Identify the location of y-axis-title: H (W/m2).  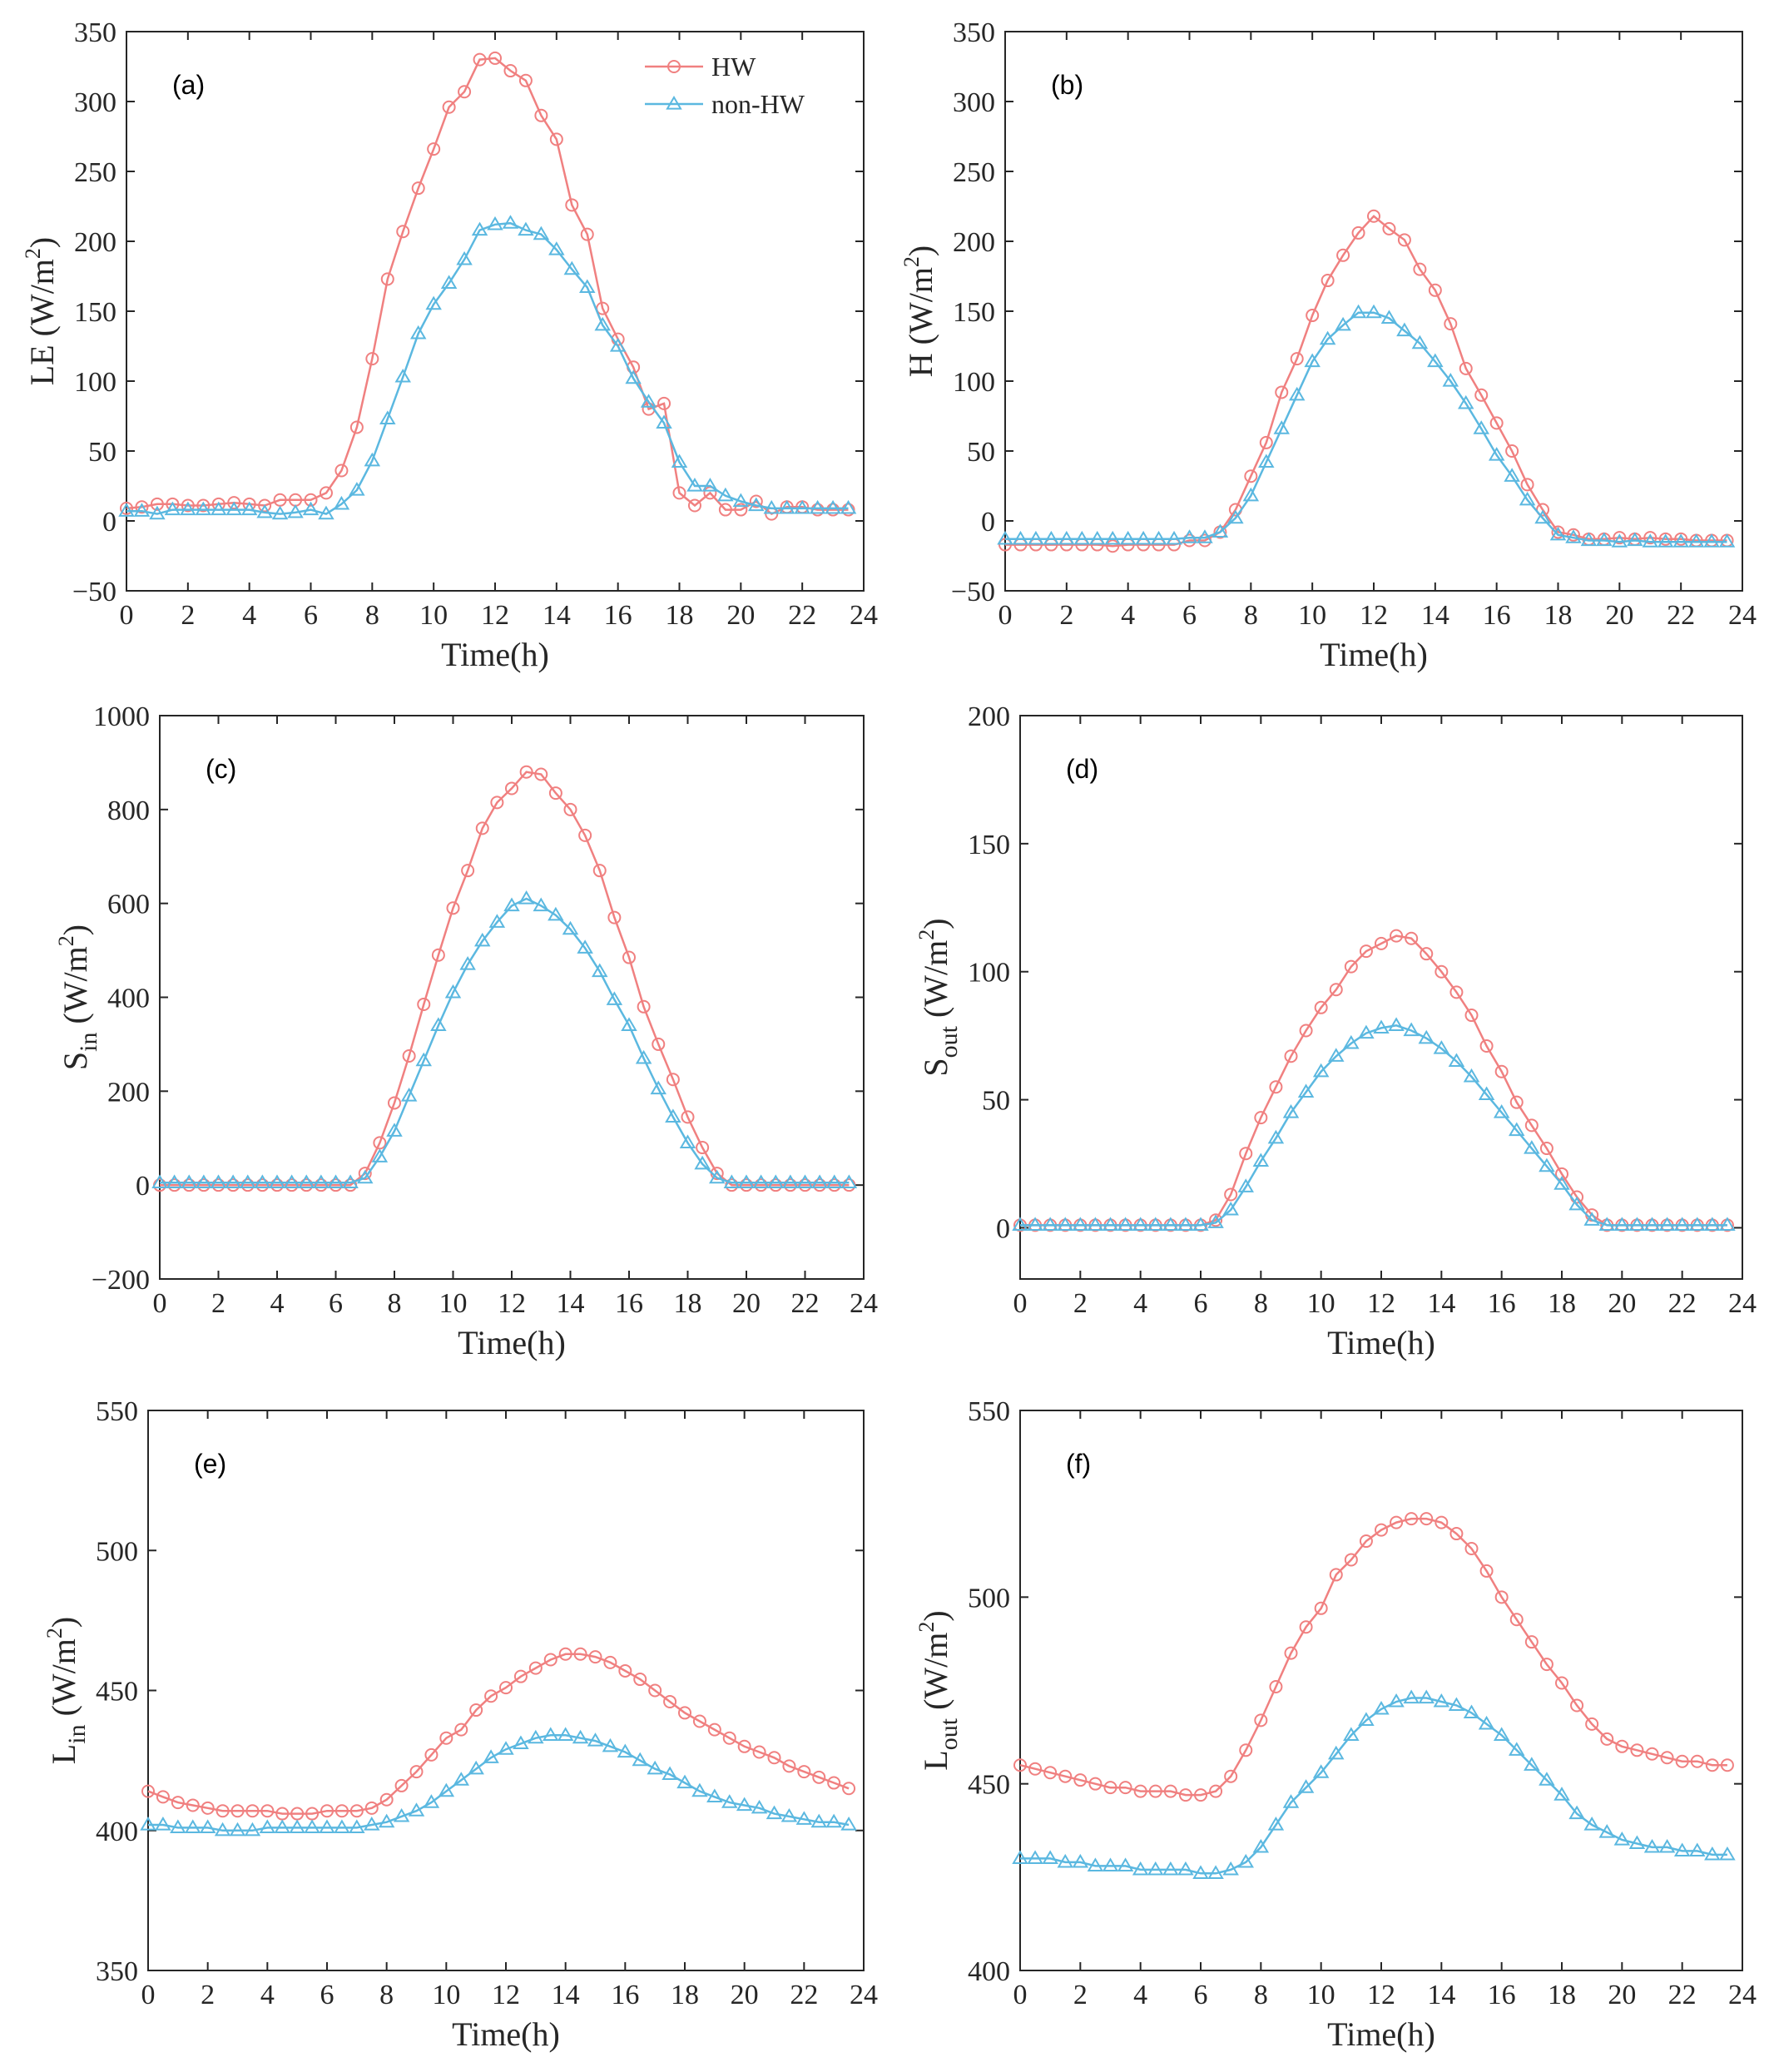
(919, 311).